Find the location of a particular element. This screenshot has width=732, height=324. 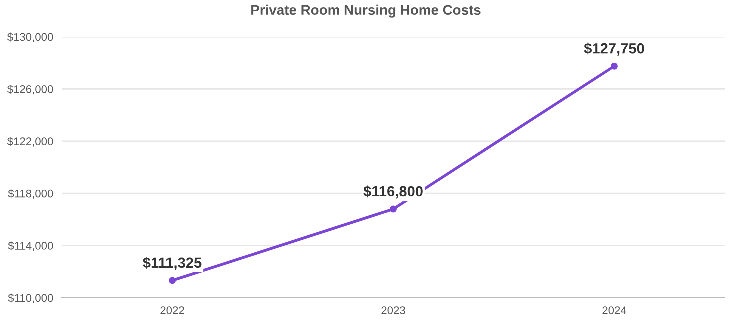

data-label: $116,800 is located at coordinates (393, 192).